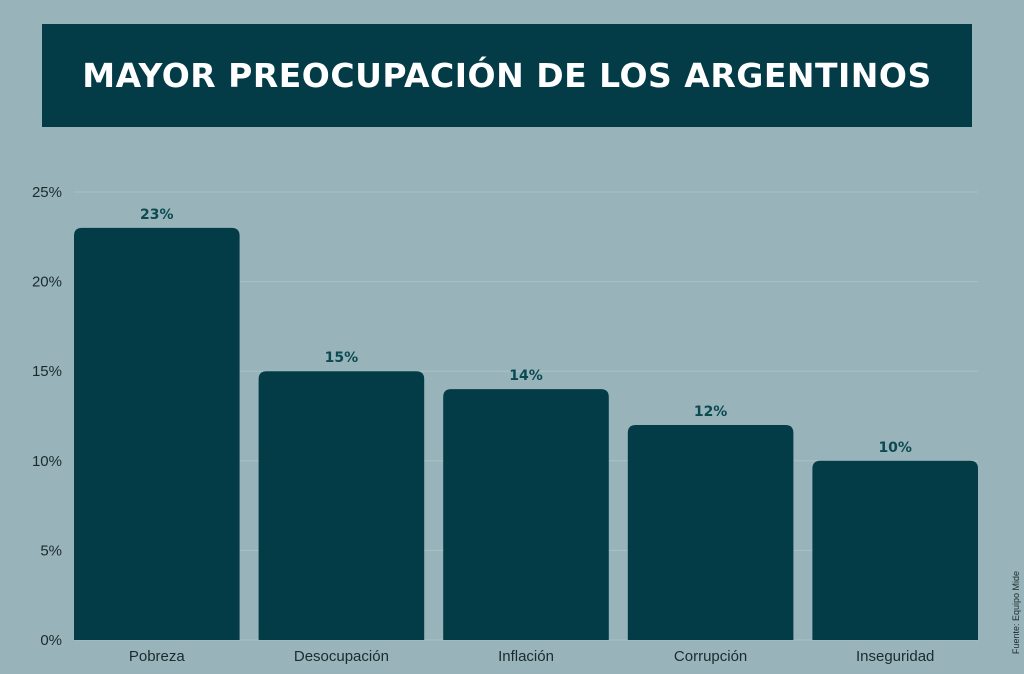 This screenshot has width=1024, height=674. What do you see at coordinates (47, 416) in the screenshot?
I see `y-axis-ticks: 0% 5% 10% 15% 20% 25%` at bounding box center [47, 416].